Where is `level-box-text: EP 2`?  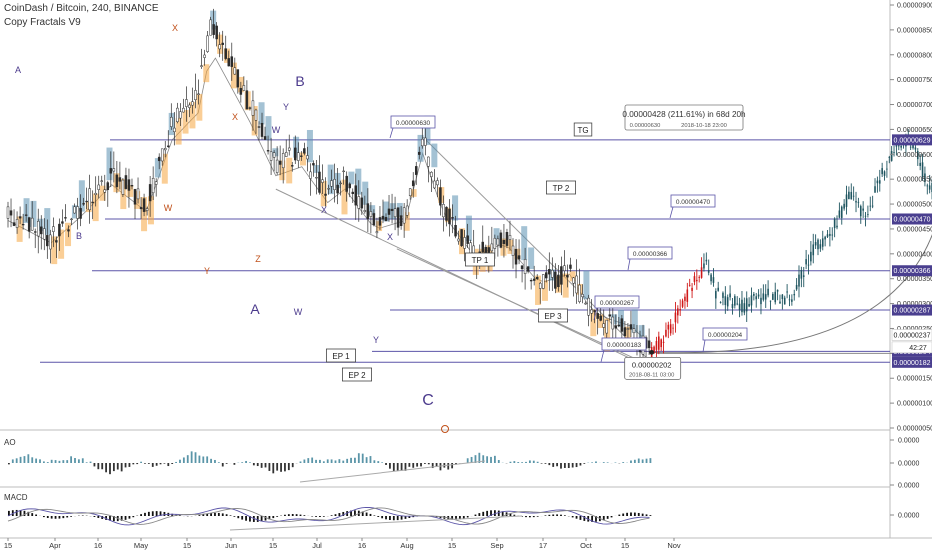
level-box-text: EP 2 is located at coordinates (357, 375).